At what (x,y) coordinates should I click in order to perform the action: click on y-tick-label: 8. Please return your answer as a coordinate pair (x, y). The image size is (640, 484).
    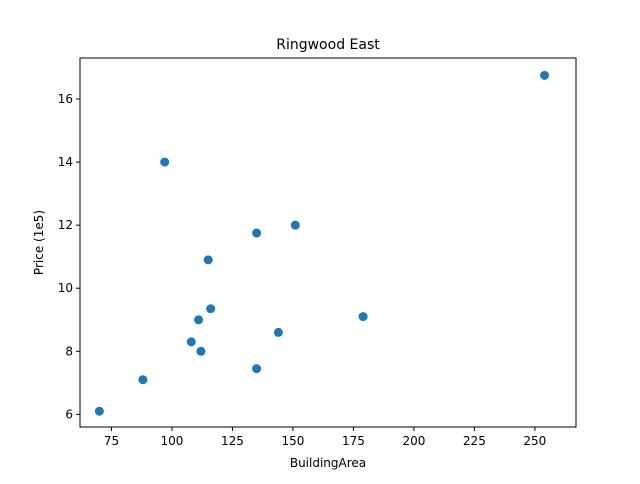
    Looking at the image, I should click on (69, 351).